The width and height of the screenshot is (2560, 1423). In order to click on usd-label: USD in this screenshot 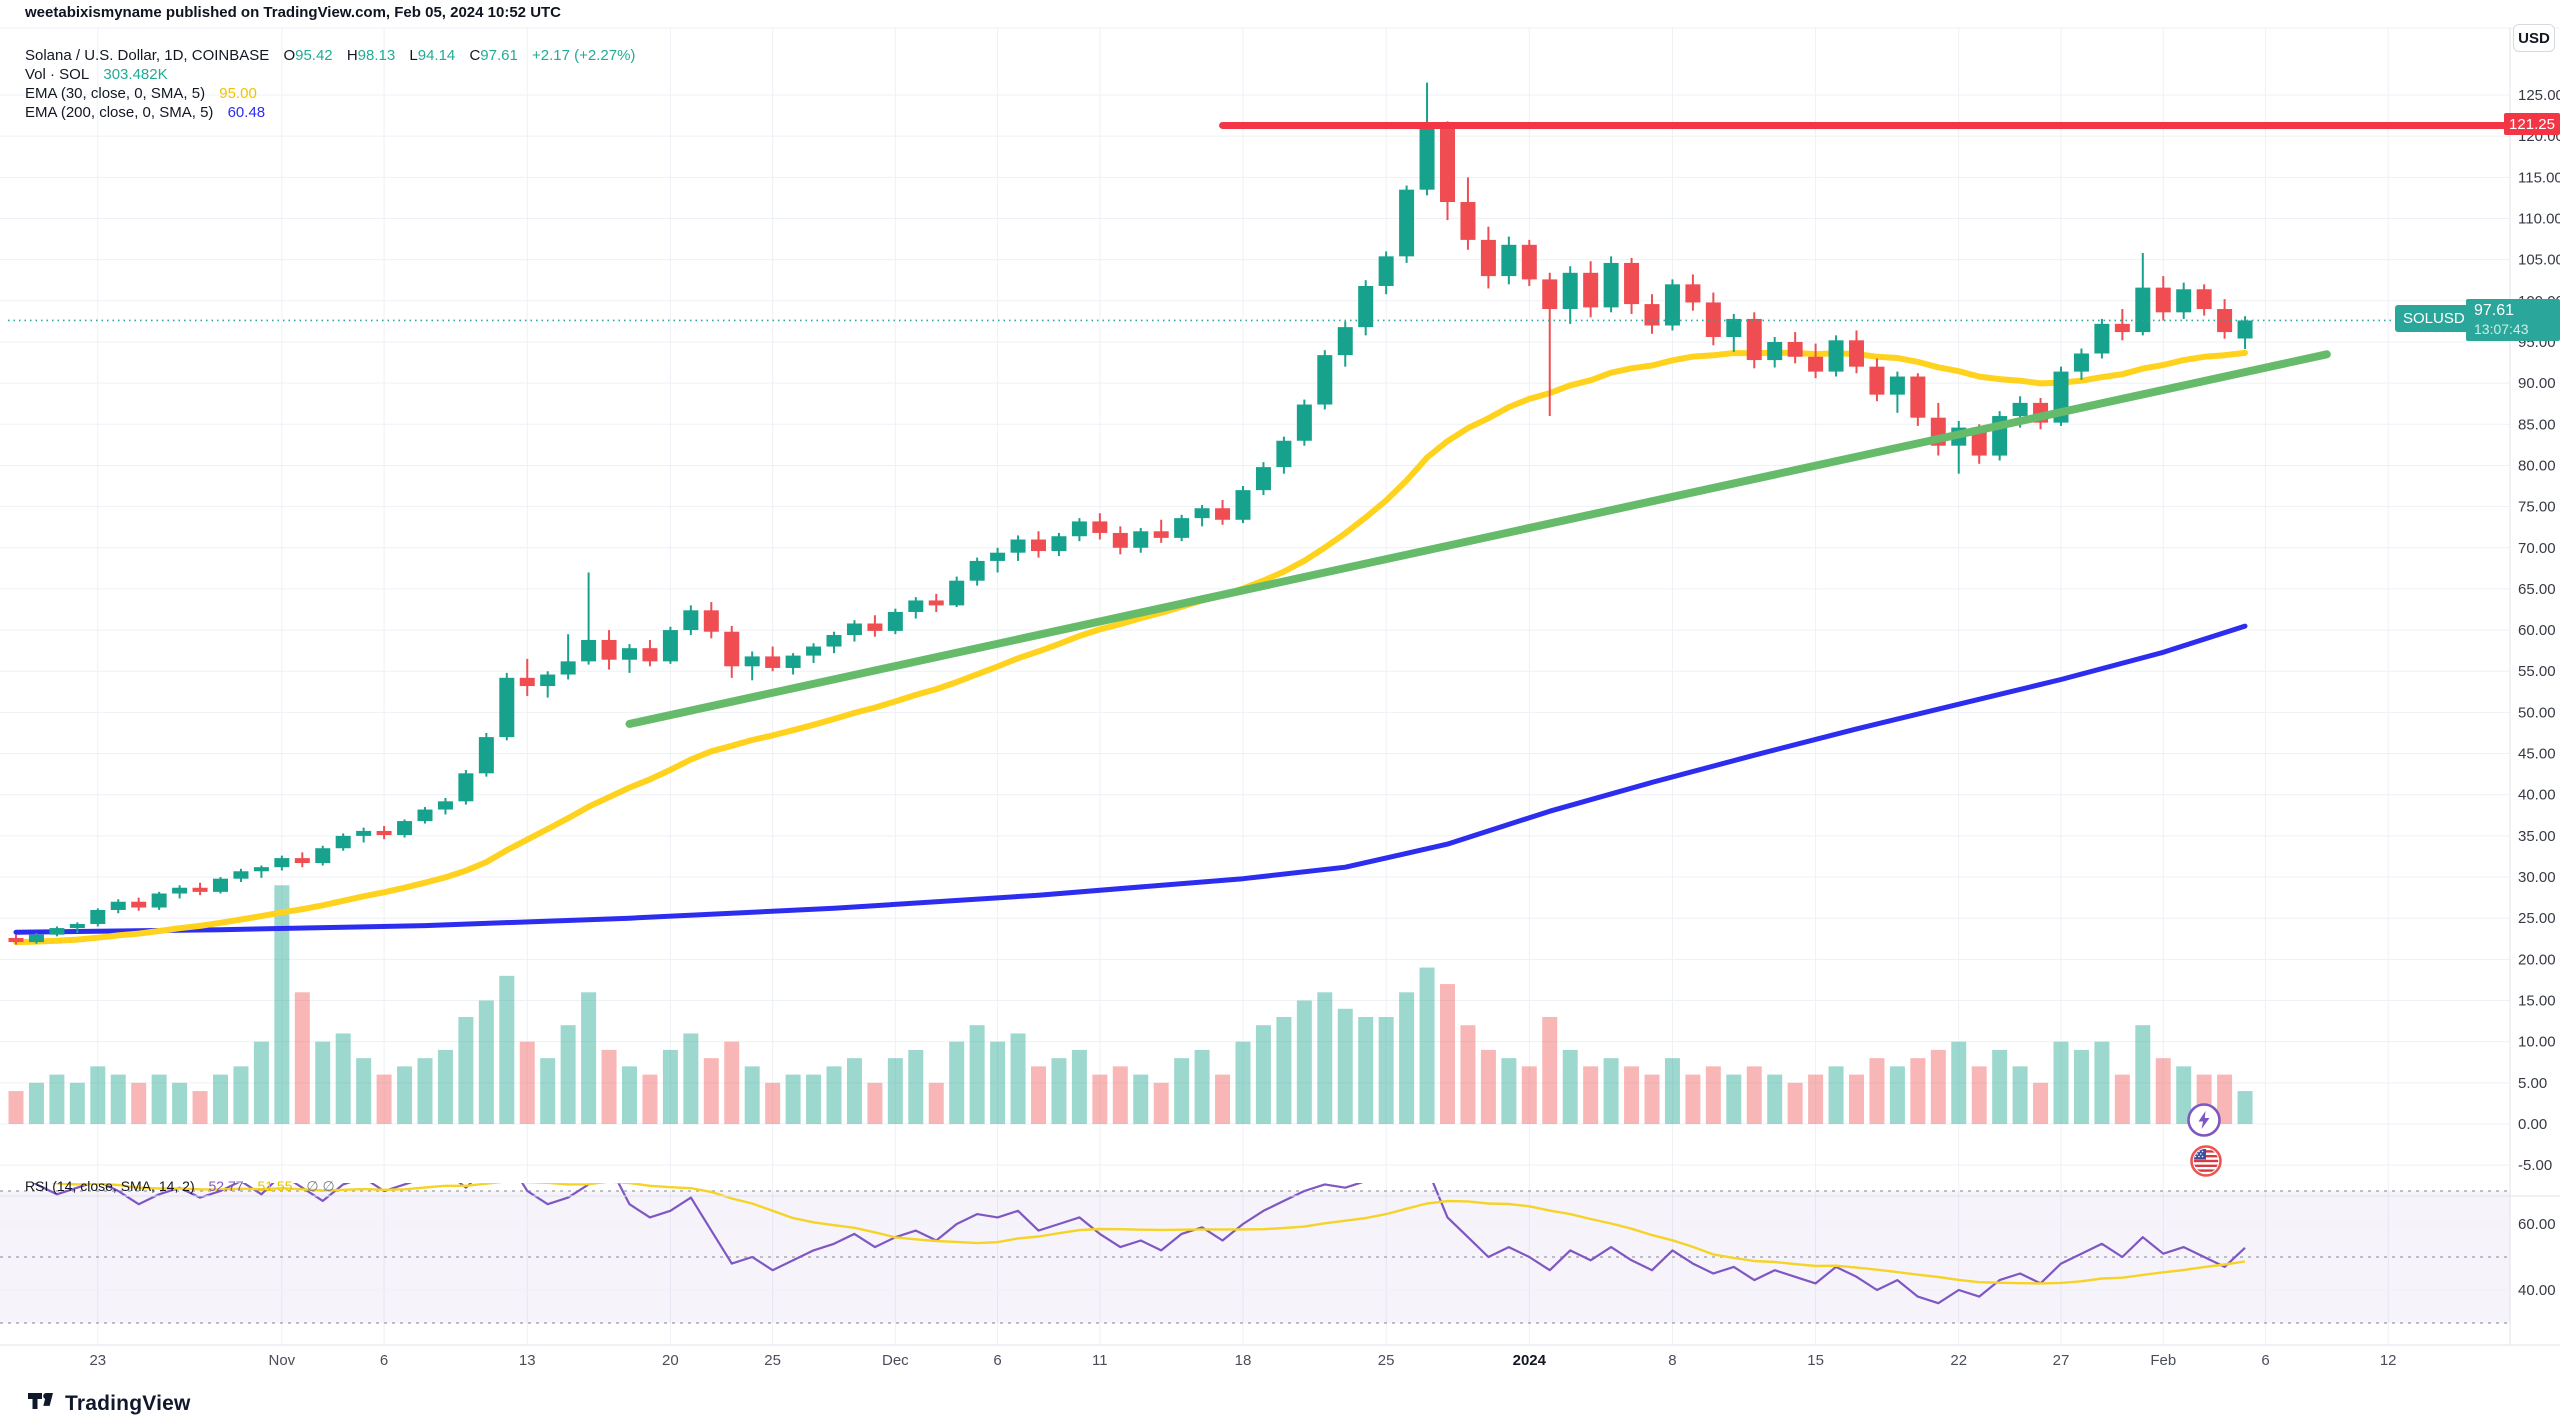, I will do `click(2534, 38)`.